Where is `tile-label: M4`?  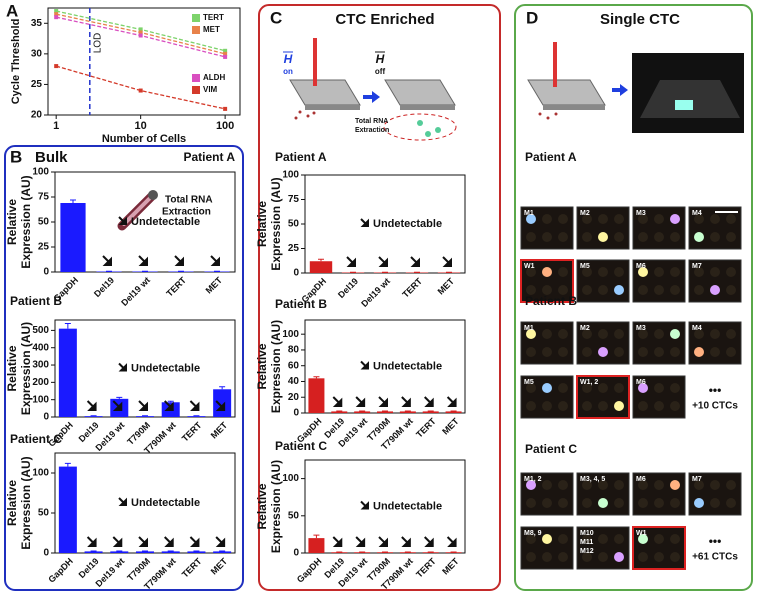
tile-label: M4 is located at coordinates (697, 328).